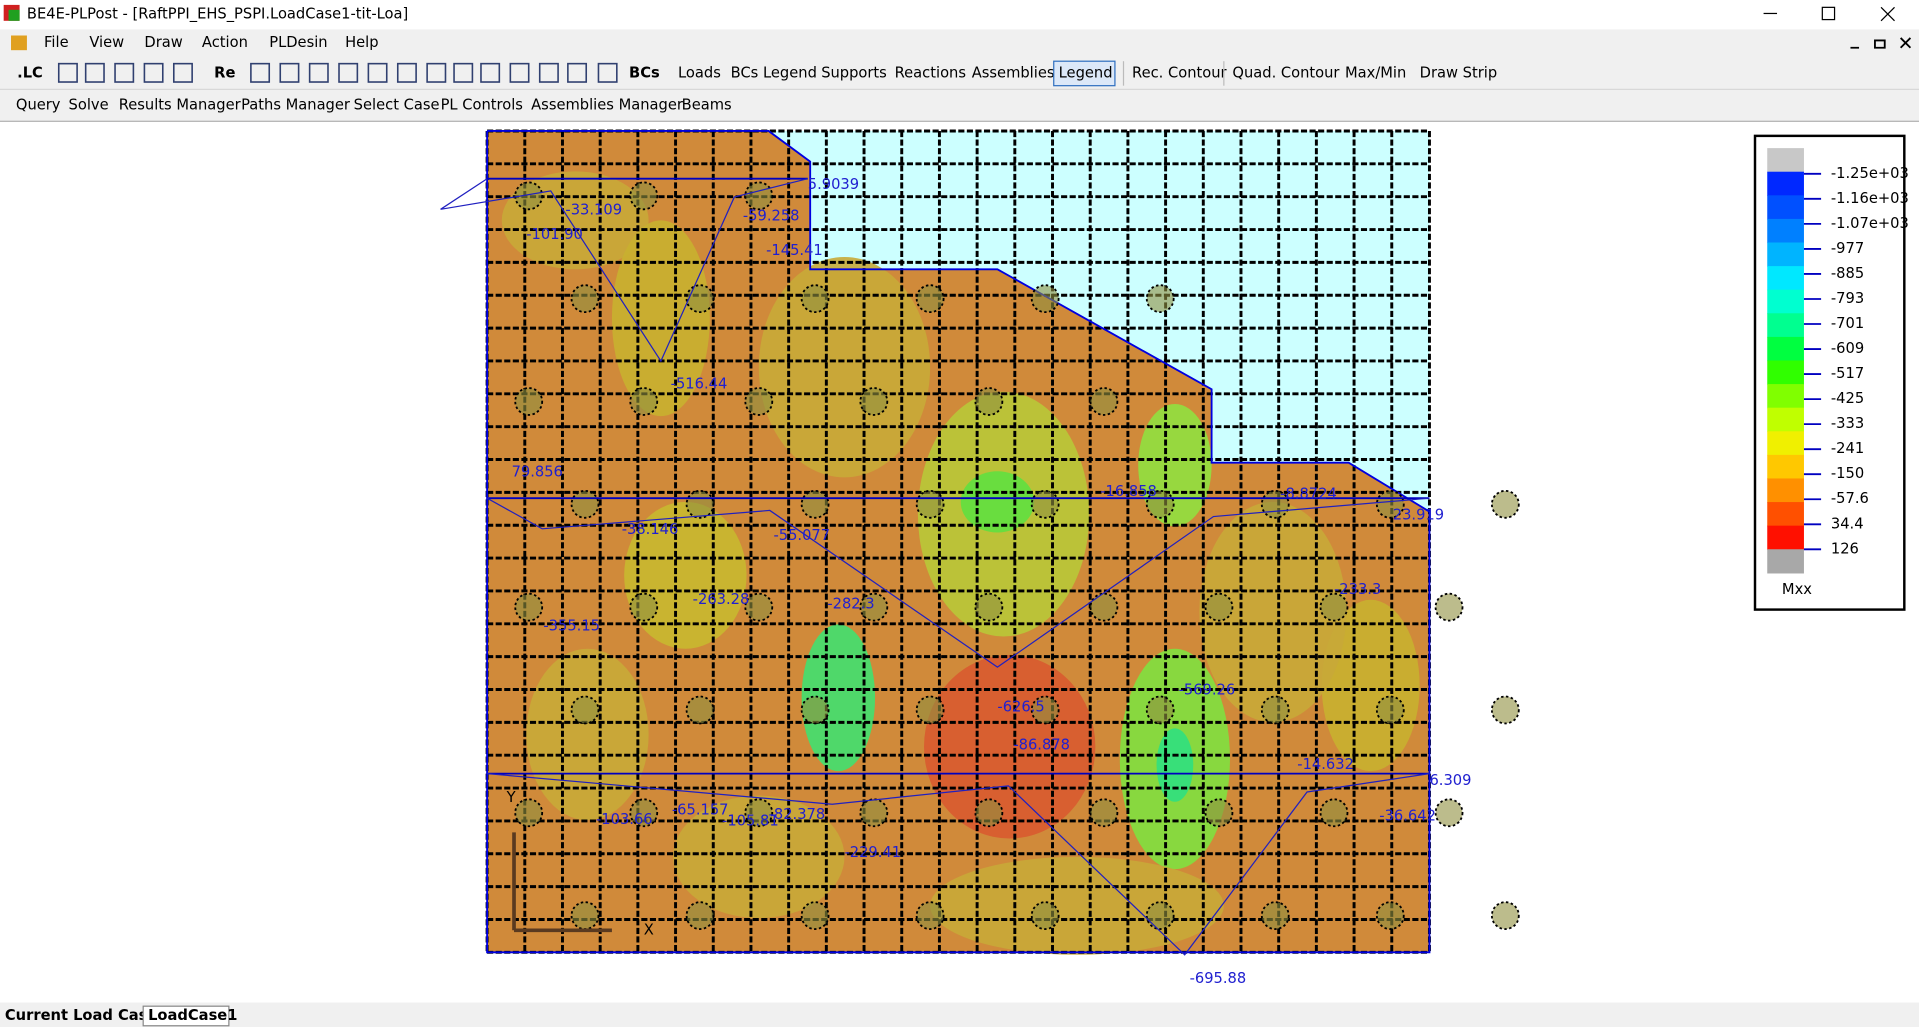 This screenshot has height=1027, width=1919. What do you see at coordinates (56, 42) in the screenshot?
I see `menu-item: File` at bounding box center [56, 42].